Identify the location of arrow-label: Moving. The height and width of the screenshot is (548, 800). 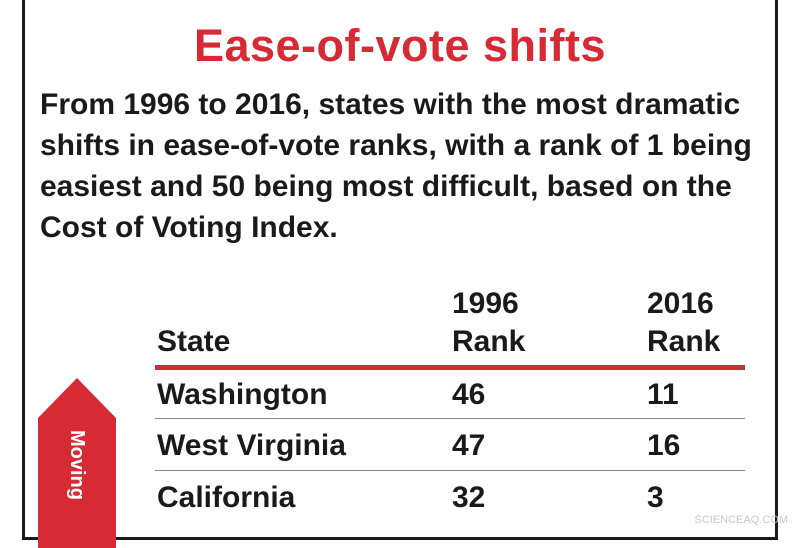
(77, 465).